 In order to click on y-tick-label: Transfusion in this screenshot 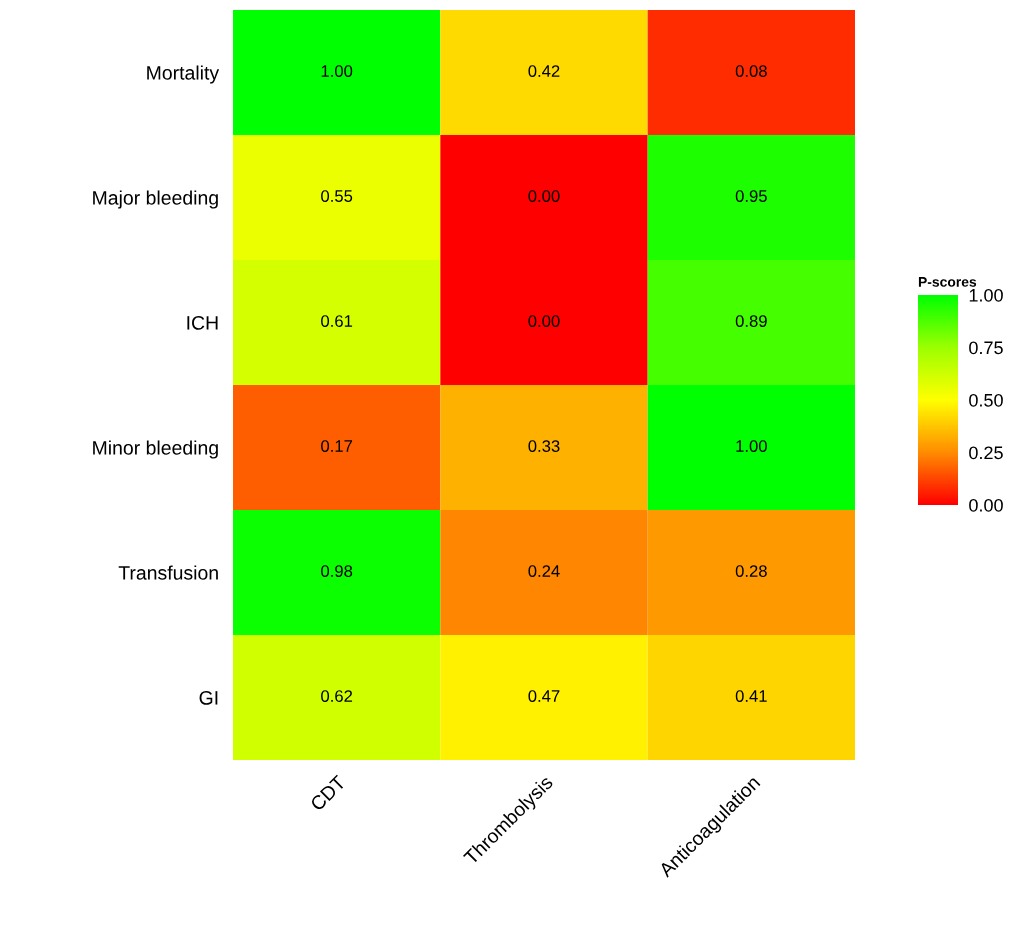, I will do `click(168, 572)`.